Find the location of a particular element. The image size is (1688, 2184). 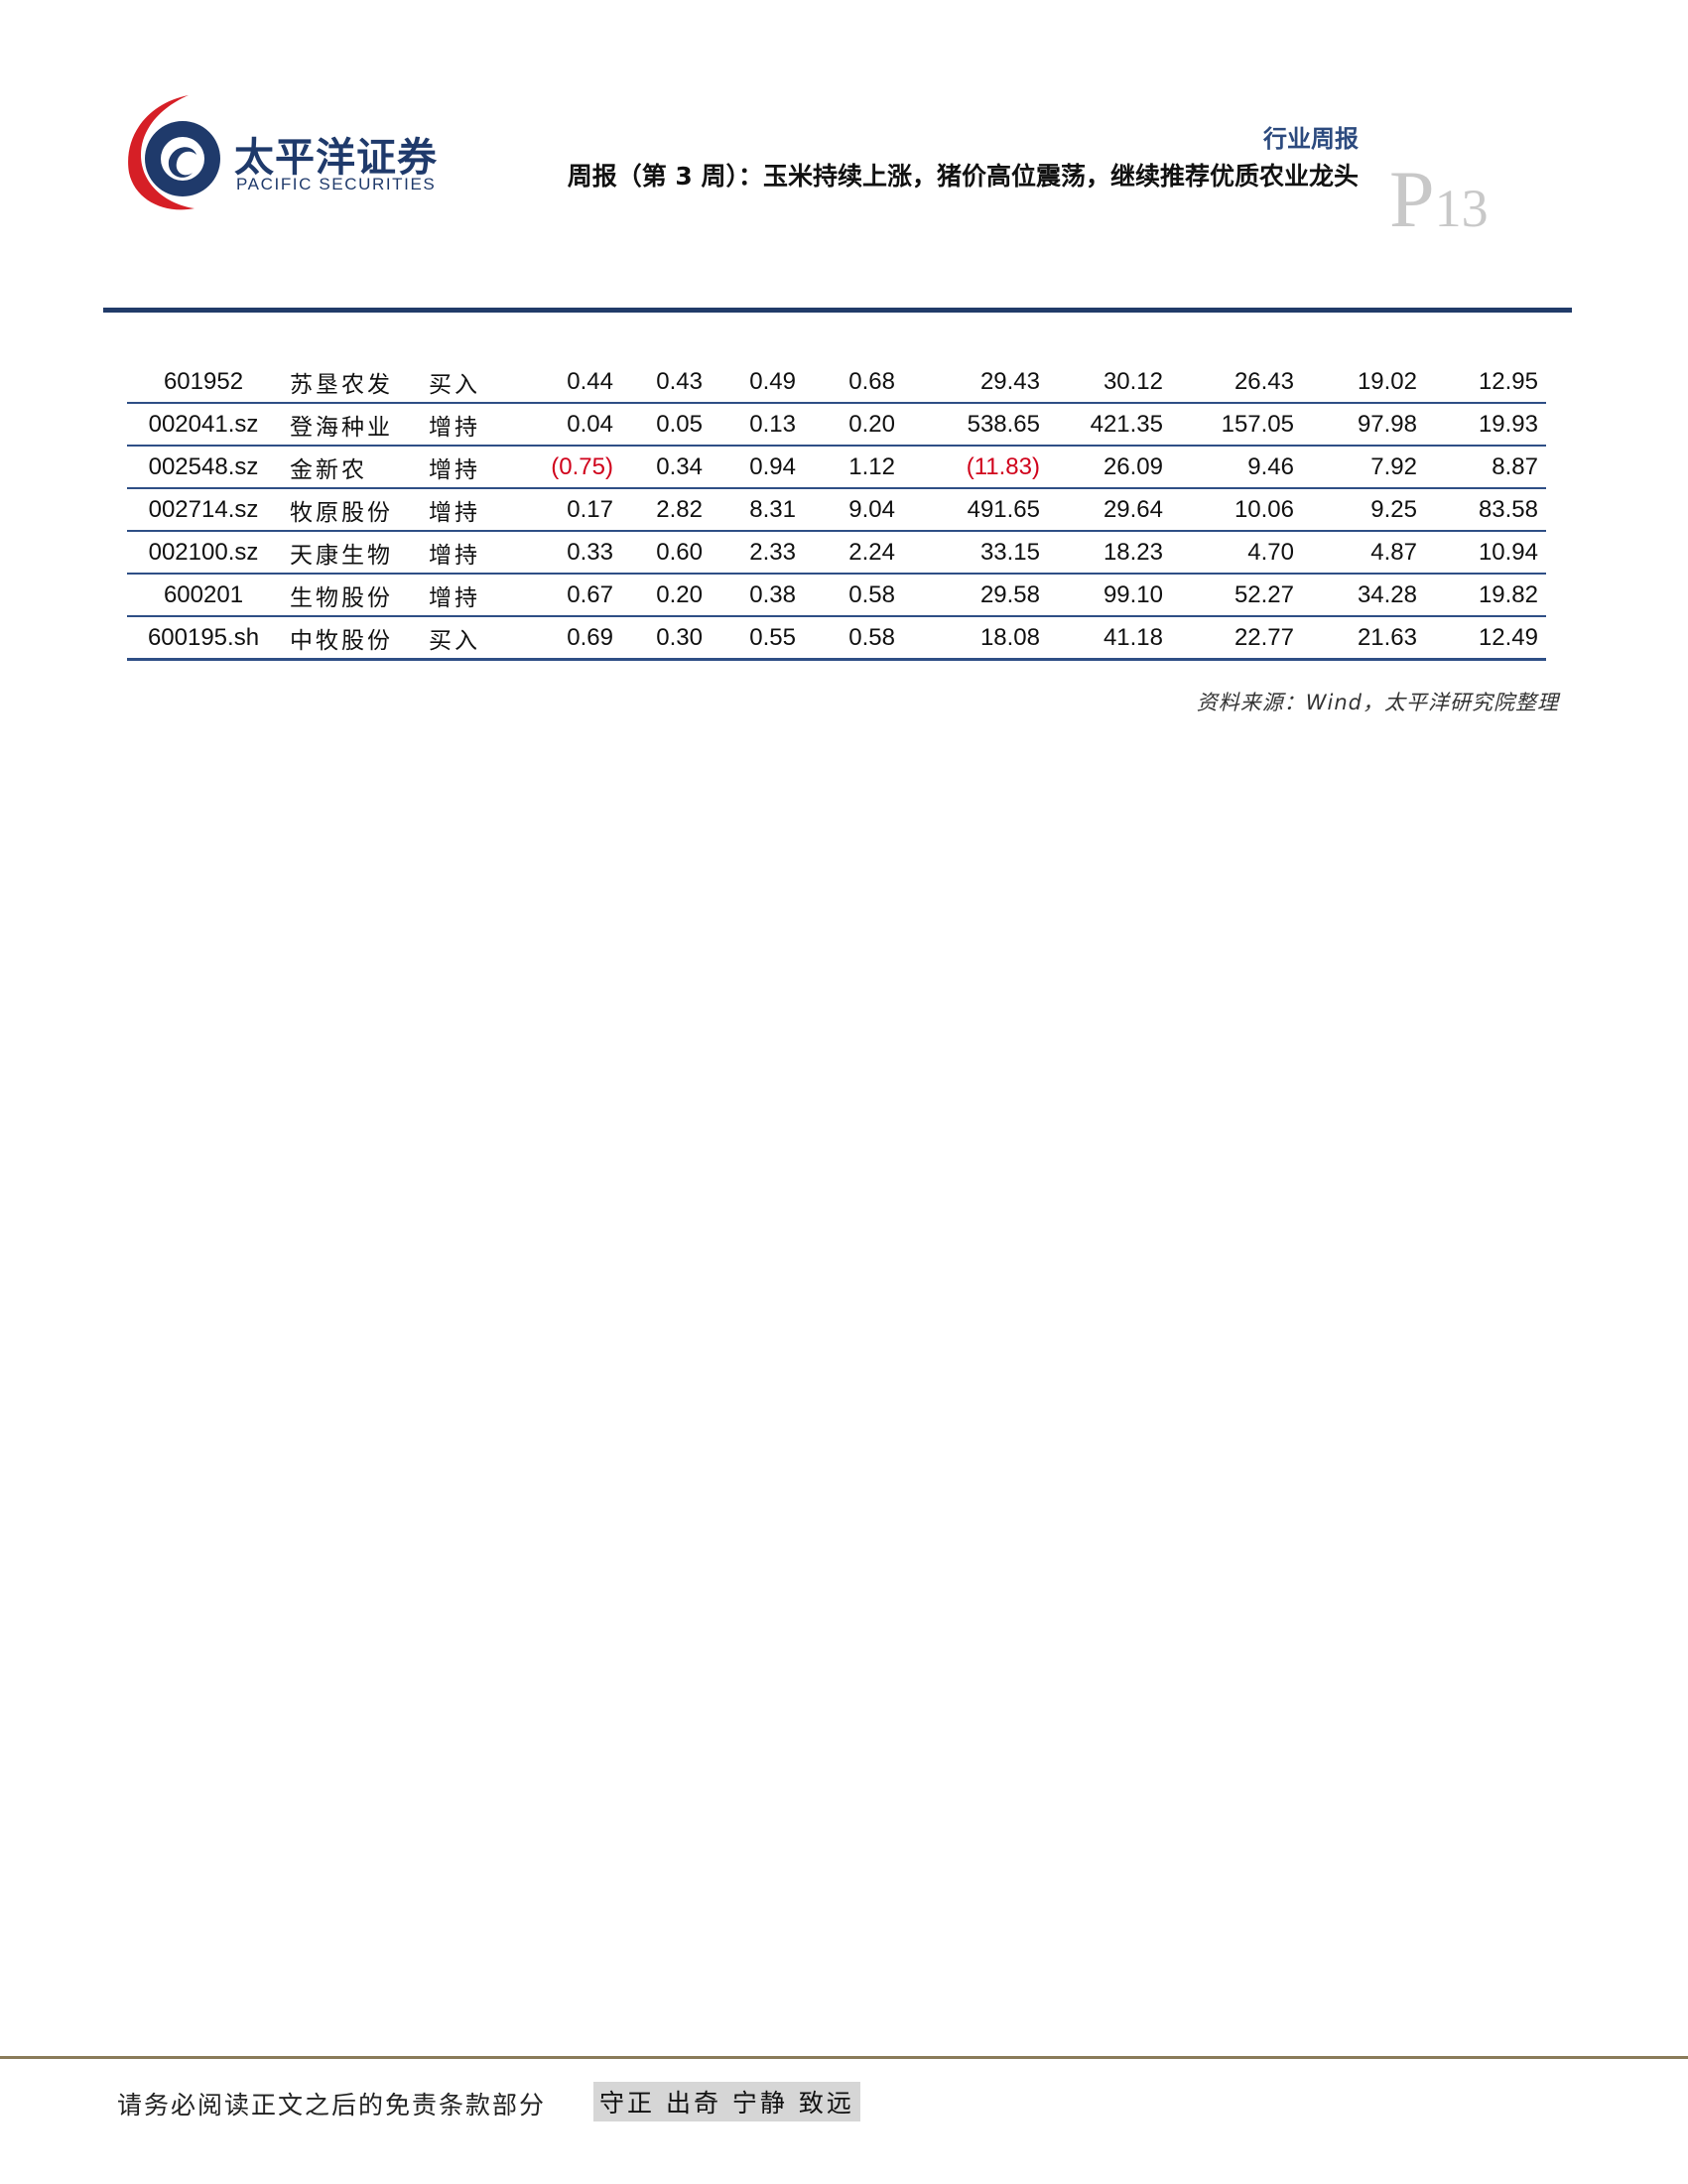

cell-eps-2: 0.60 is located at coordinates (666, 553).